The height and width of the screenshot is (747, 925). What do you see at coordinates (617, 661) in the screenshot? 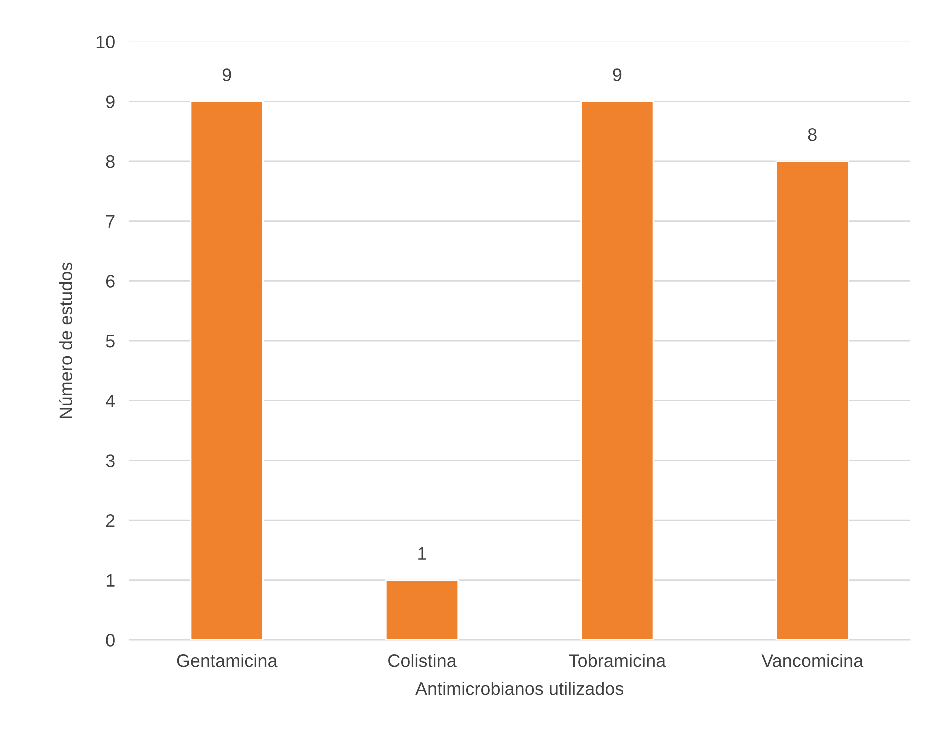
I see `x-tick-label: Tobramicina` at bounding box center [617, 661].